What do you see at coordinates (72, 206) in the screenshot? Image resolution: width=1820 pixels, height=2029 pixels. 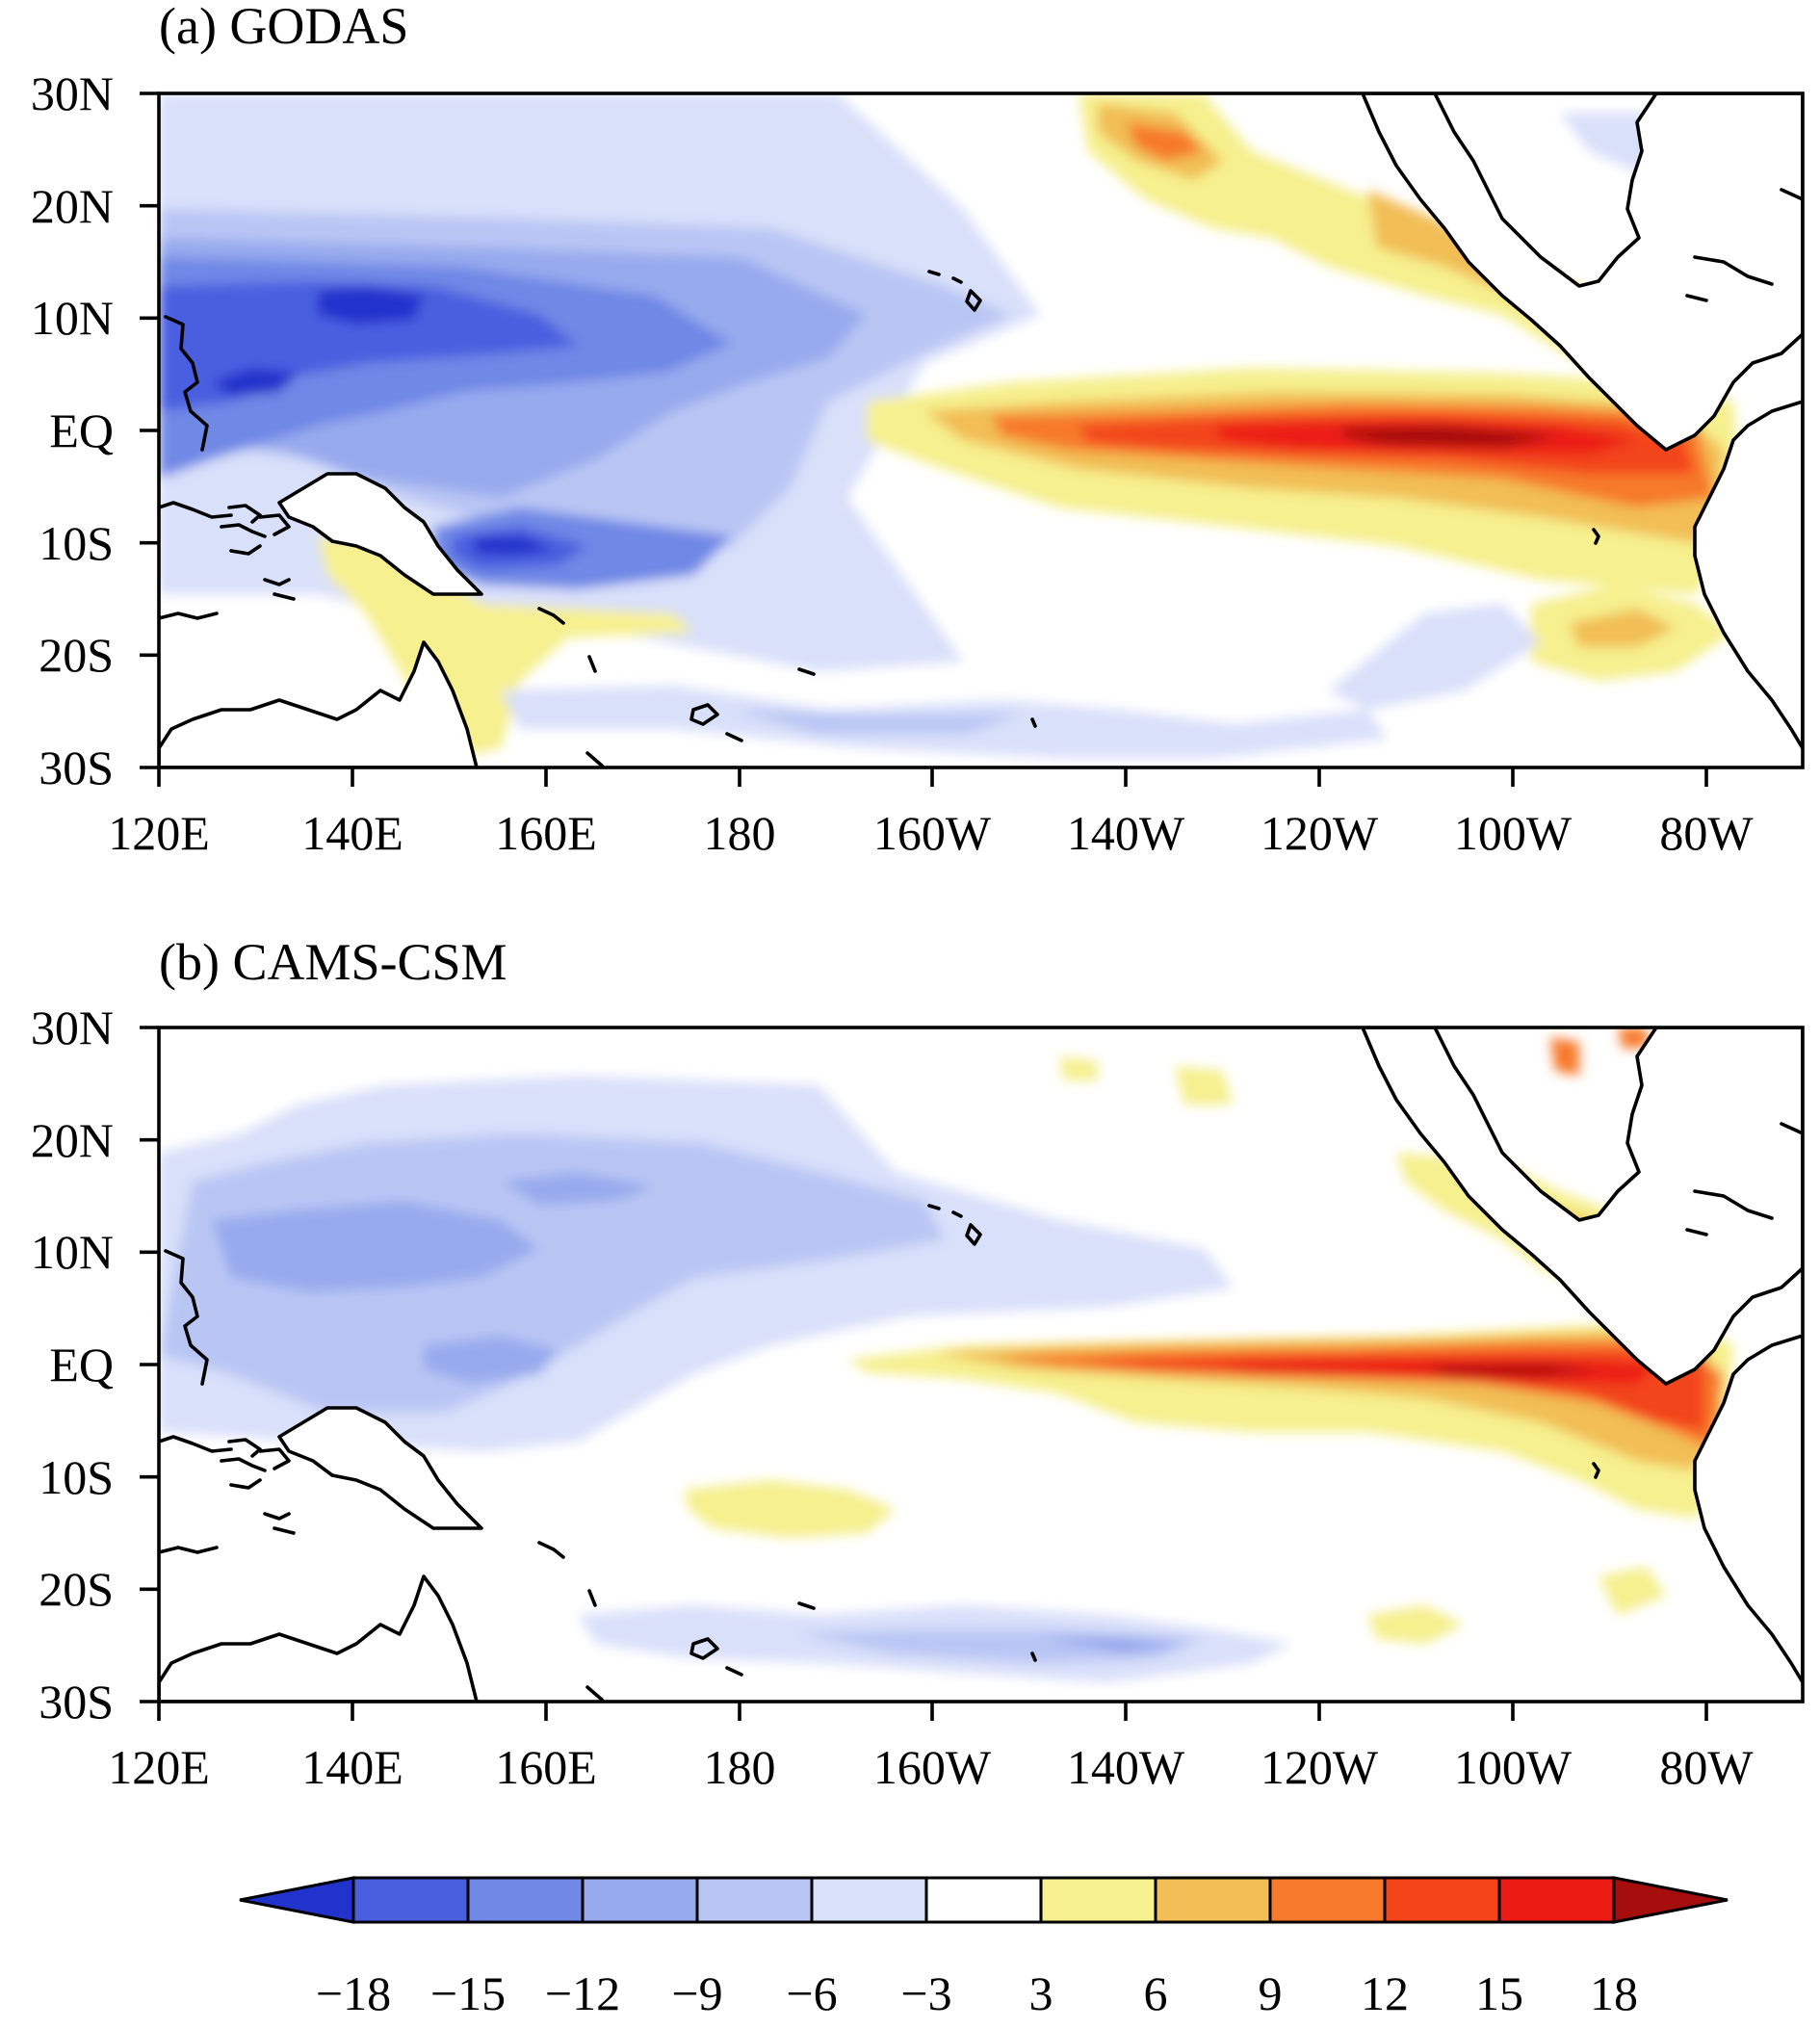 I see `panel-a-lat-tick-label: 20N` at bounding box center [72, 206].